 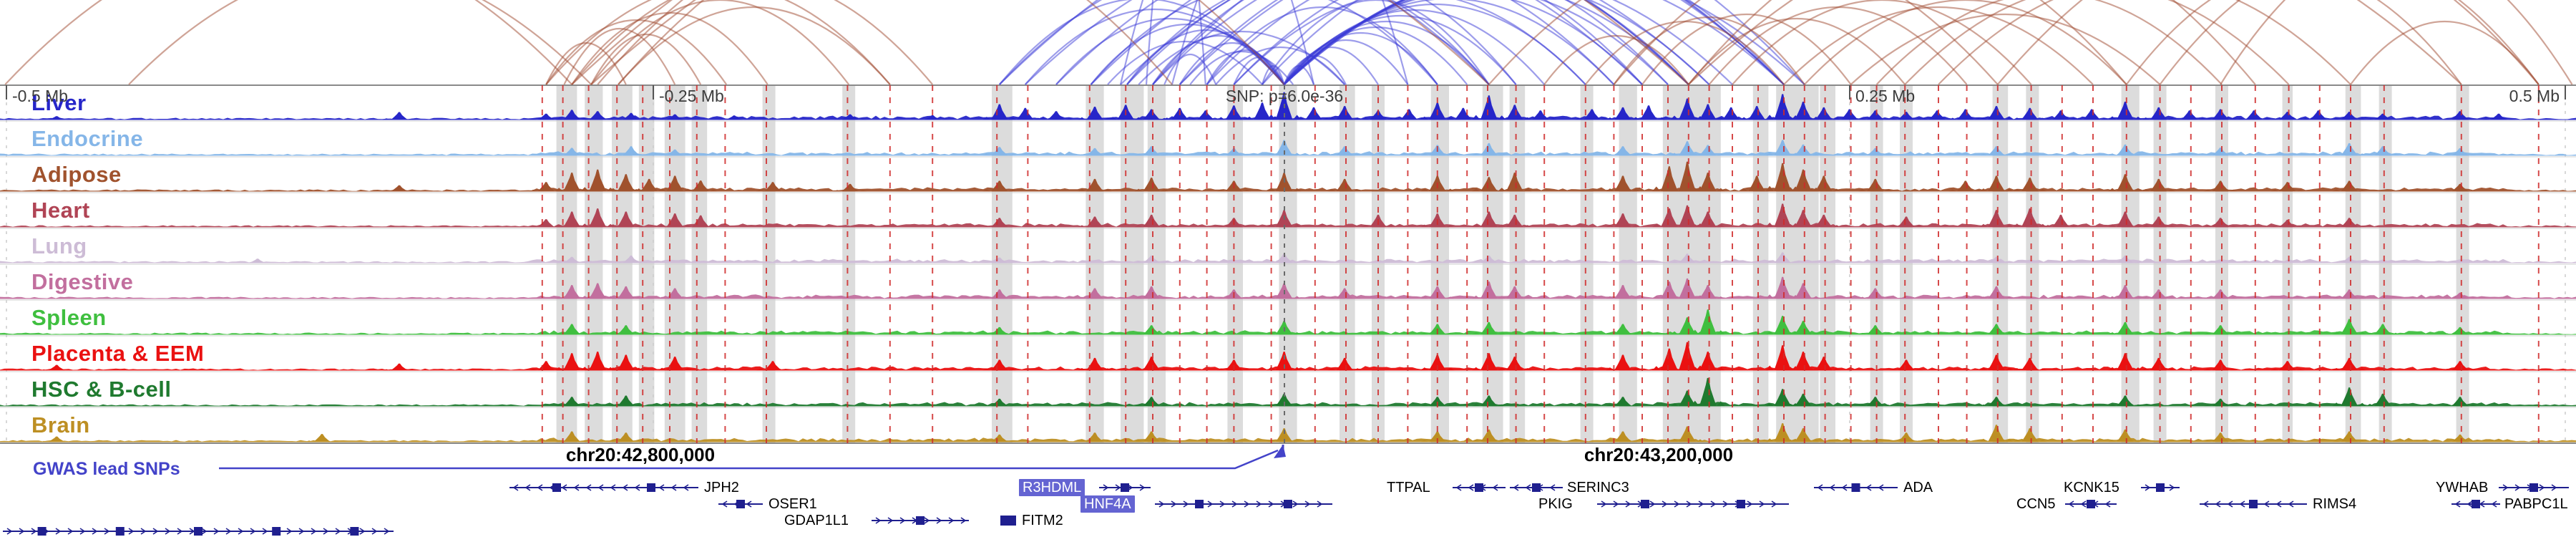 What do you see at coordinates (1918, 487) in the screenshot?
I see `gene-label-ada: ADA` at bounding box center [1918, 487].